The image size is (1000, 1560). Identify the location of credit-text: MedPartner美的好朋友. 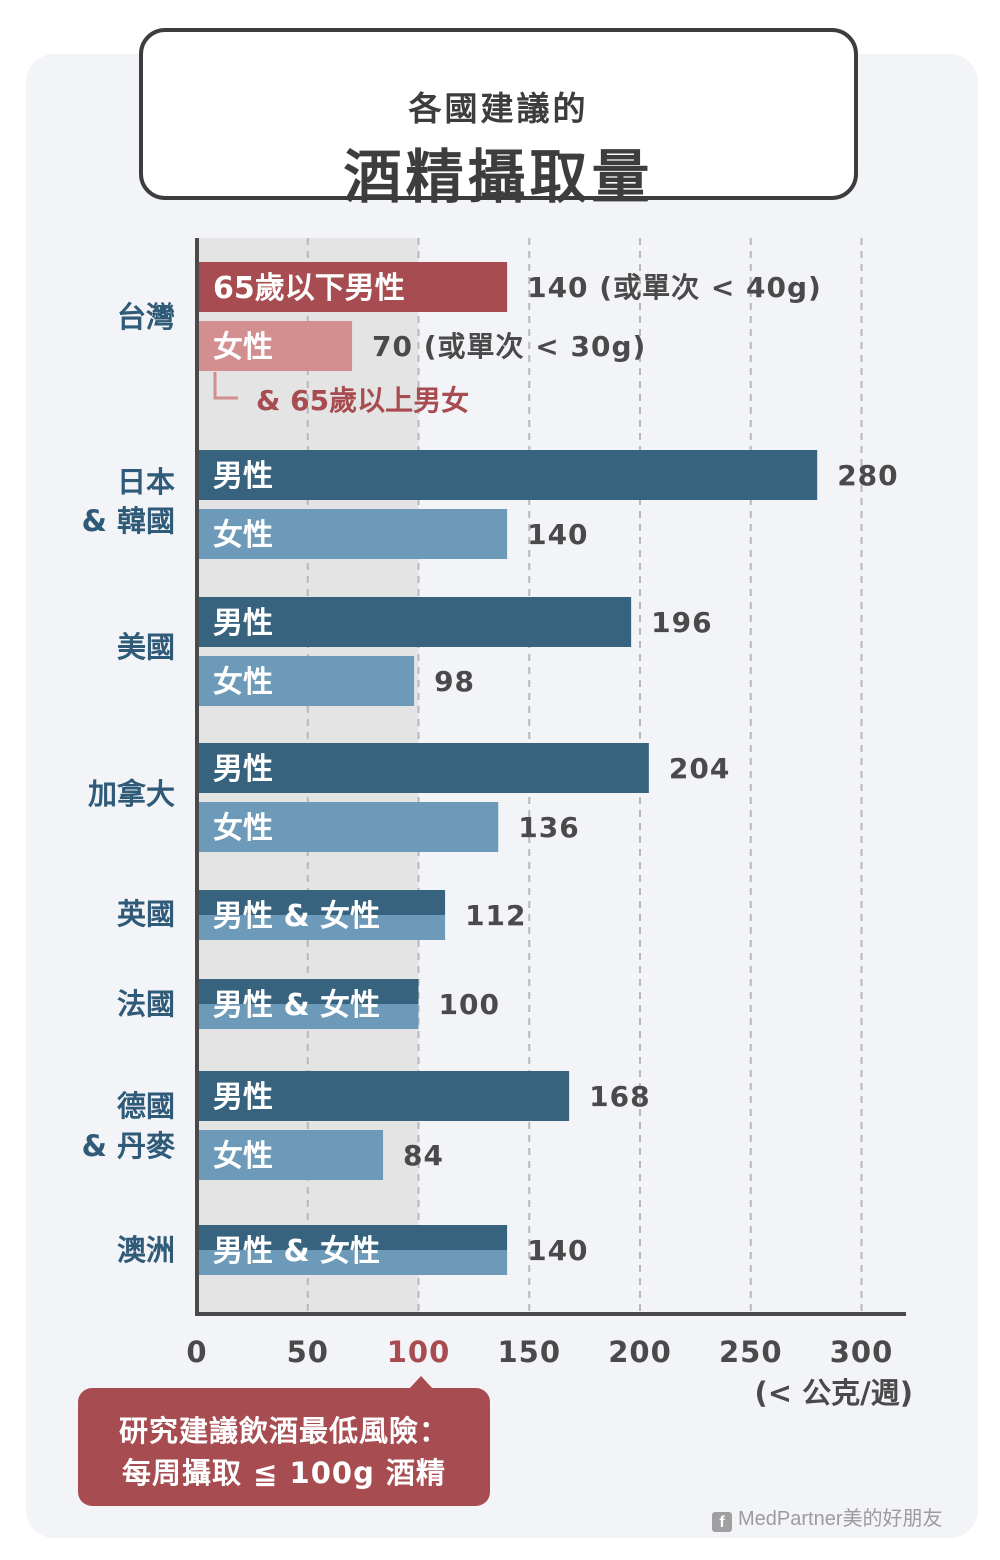
(840, 1519).